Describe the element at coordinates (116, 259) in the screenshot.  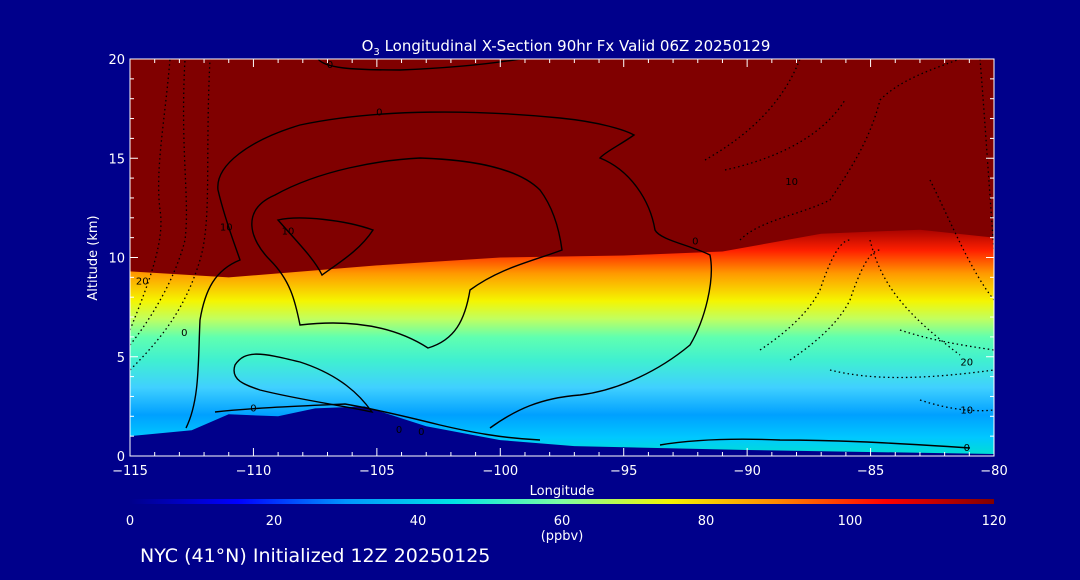
I see `y-tick-label: 10` at that location.